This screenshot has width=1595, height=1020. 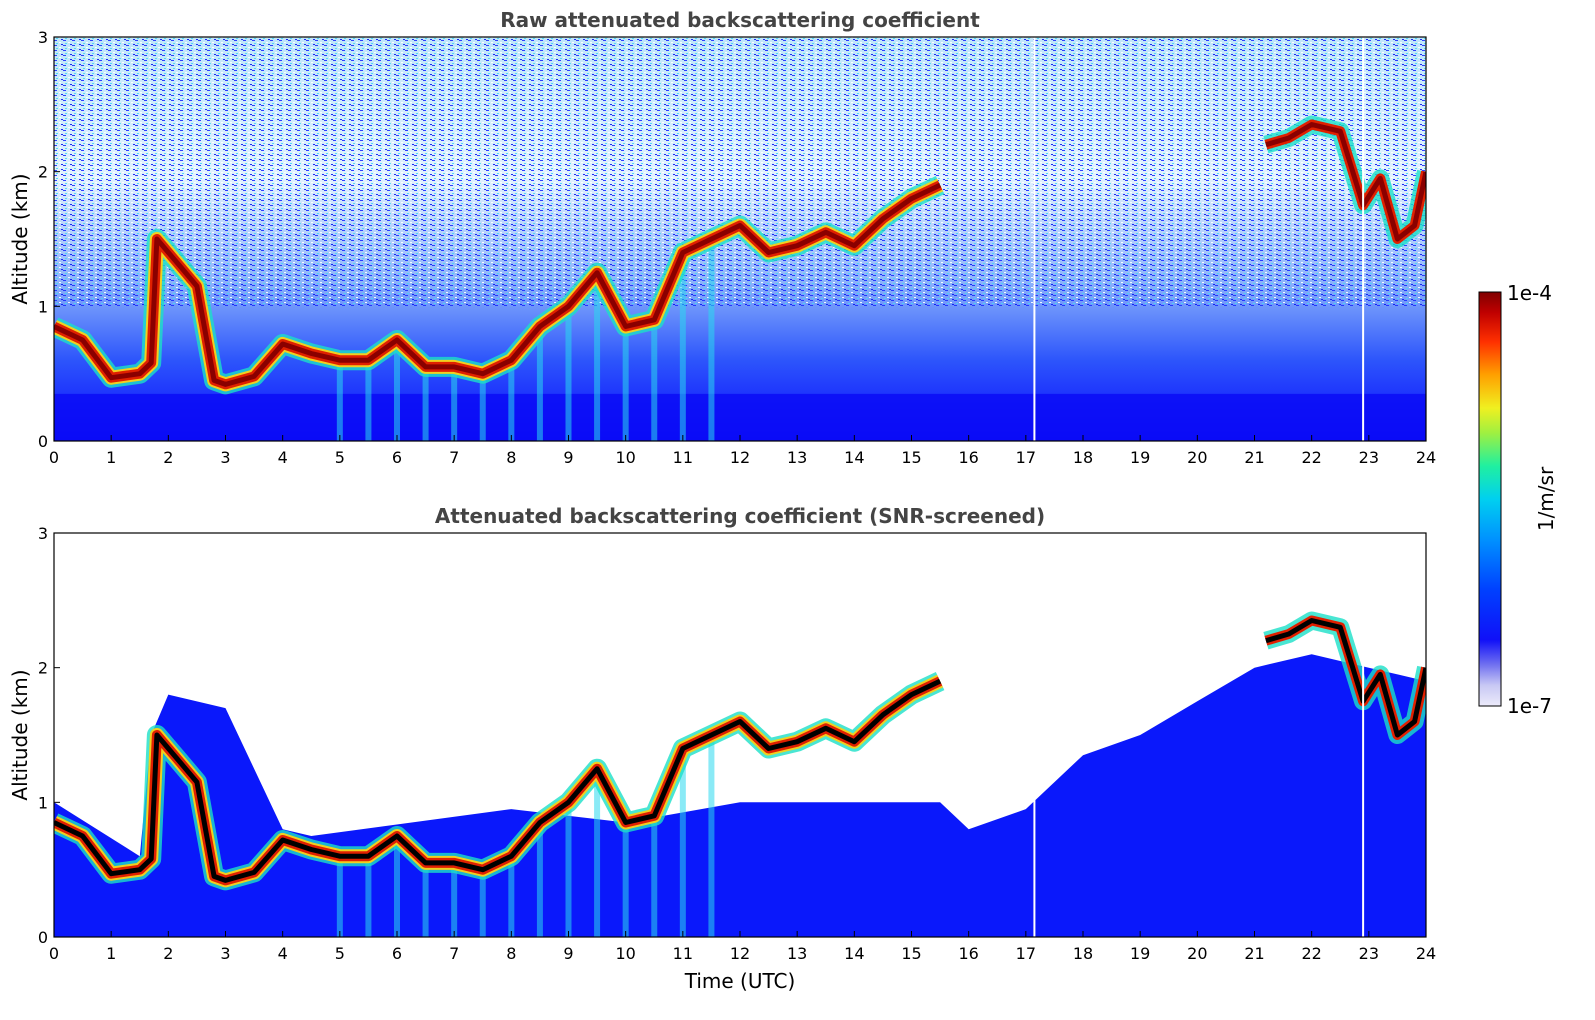 What do you see at coordinates (740, 981) in the screenshot?
I see `x-axis-label: Time (UTC)` at bounding box center [740, 981].